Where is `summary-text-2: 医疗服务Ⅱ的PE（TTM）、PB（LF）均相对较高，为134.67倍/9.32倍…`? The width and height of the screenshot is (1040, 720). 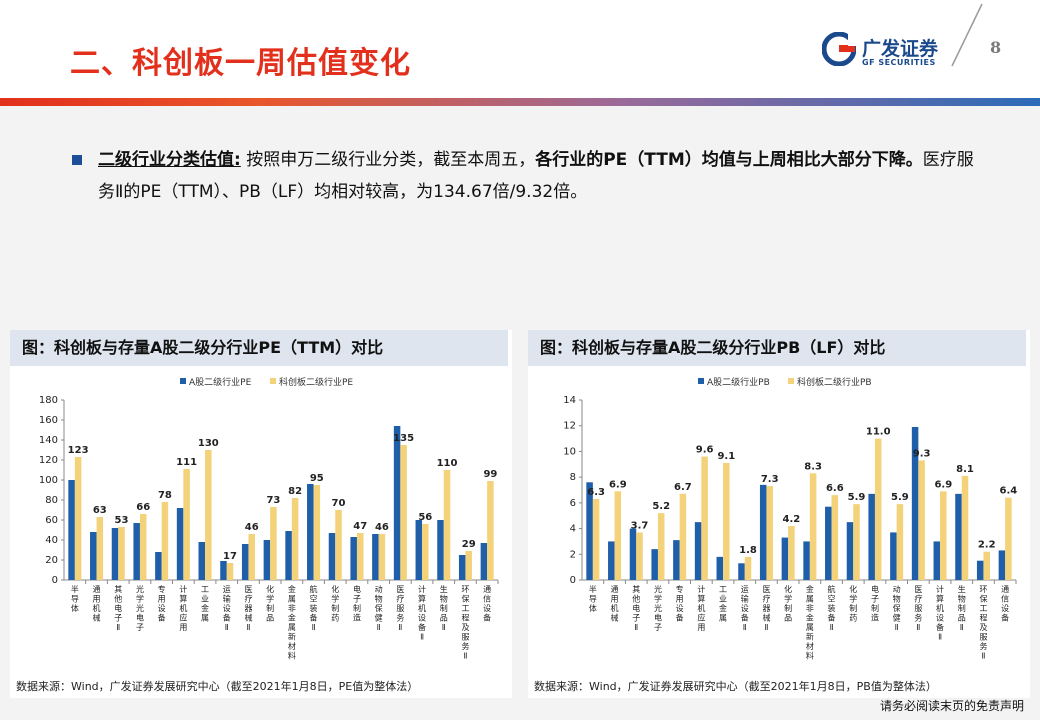 summary-text-2: 医疗服务Ⅱ的PE（TTM）、PB（LF）均相对较高，为134.67倍/9.32倍… is located at coordinates (536, 176).